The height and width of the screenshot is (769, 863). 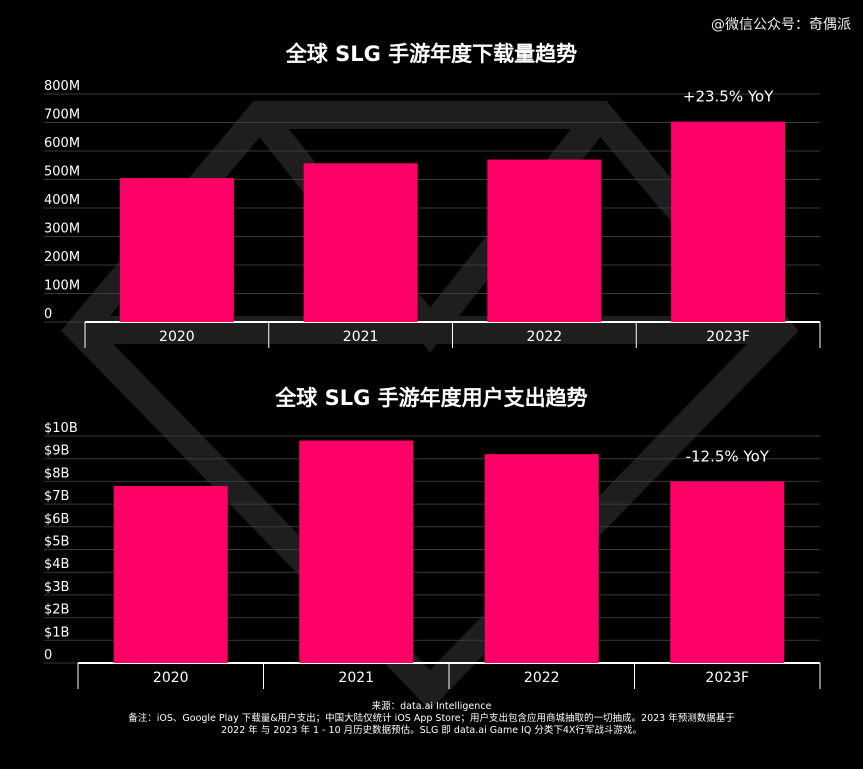 What do you see at coordinates (431, 706) in the screenshot?
I see `source-text: 来源：data.ai Intelligence` at bounding box center [431, 706].